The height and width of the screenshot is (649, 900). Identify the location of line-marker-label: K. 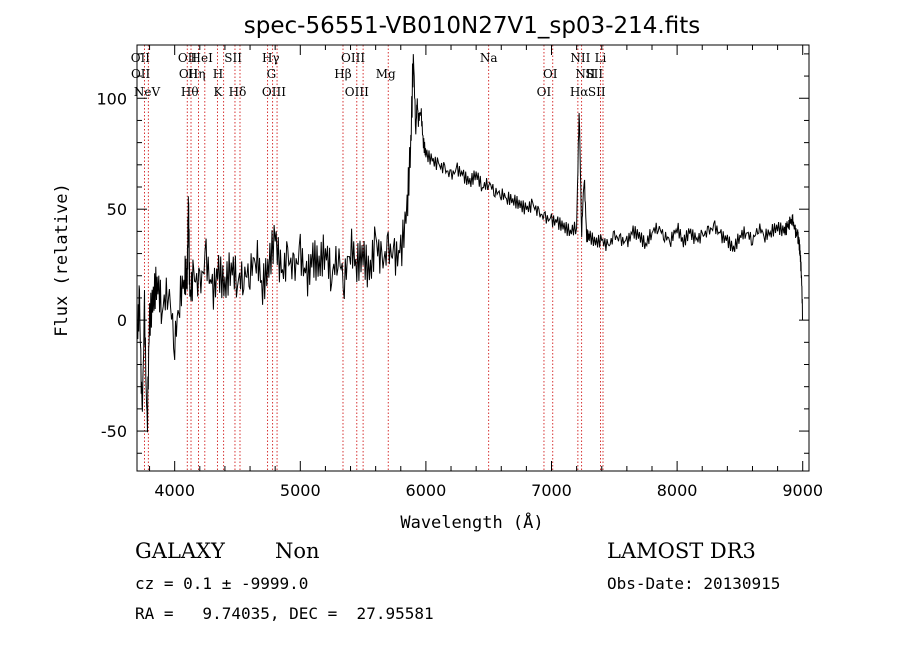
(219, 92).